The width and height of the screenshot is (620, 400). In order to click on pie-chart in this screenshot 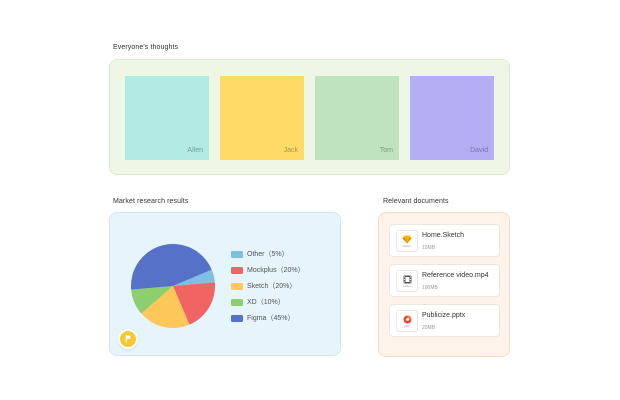, I will do `click(173, 285)`.